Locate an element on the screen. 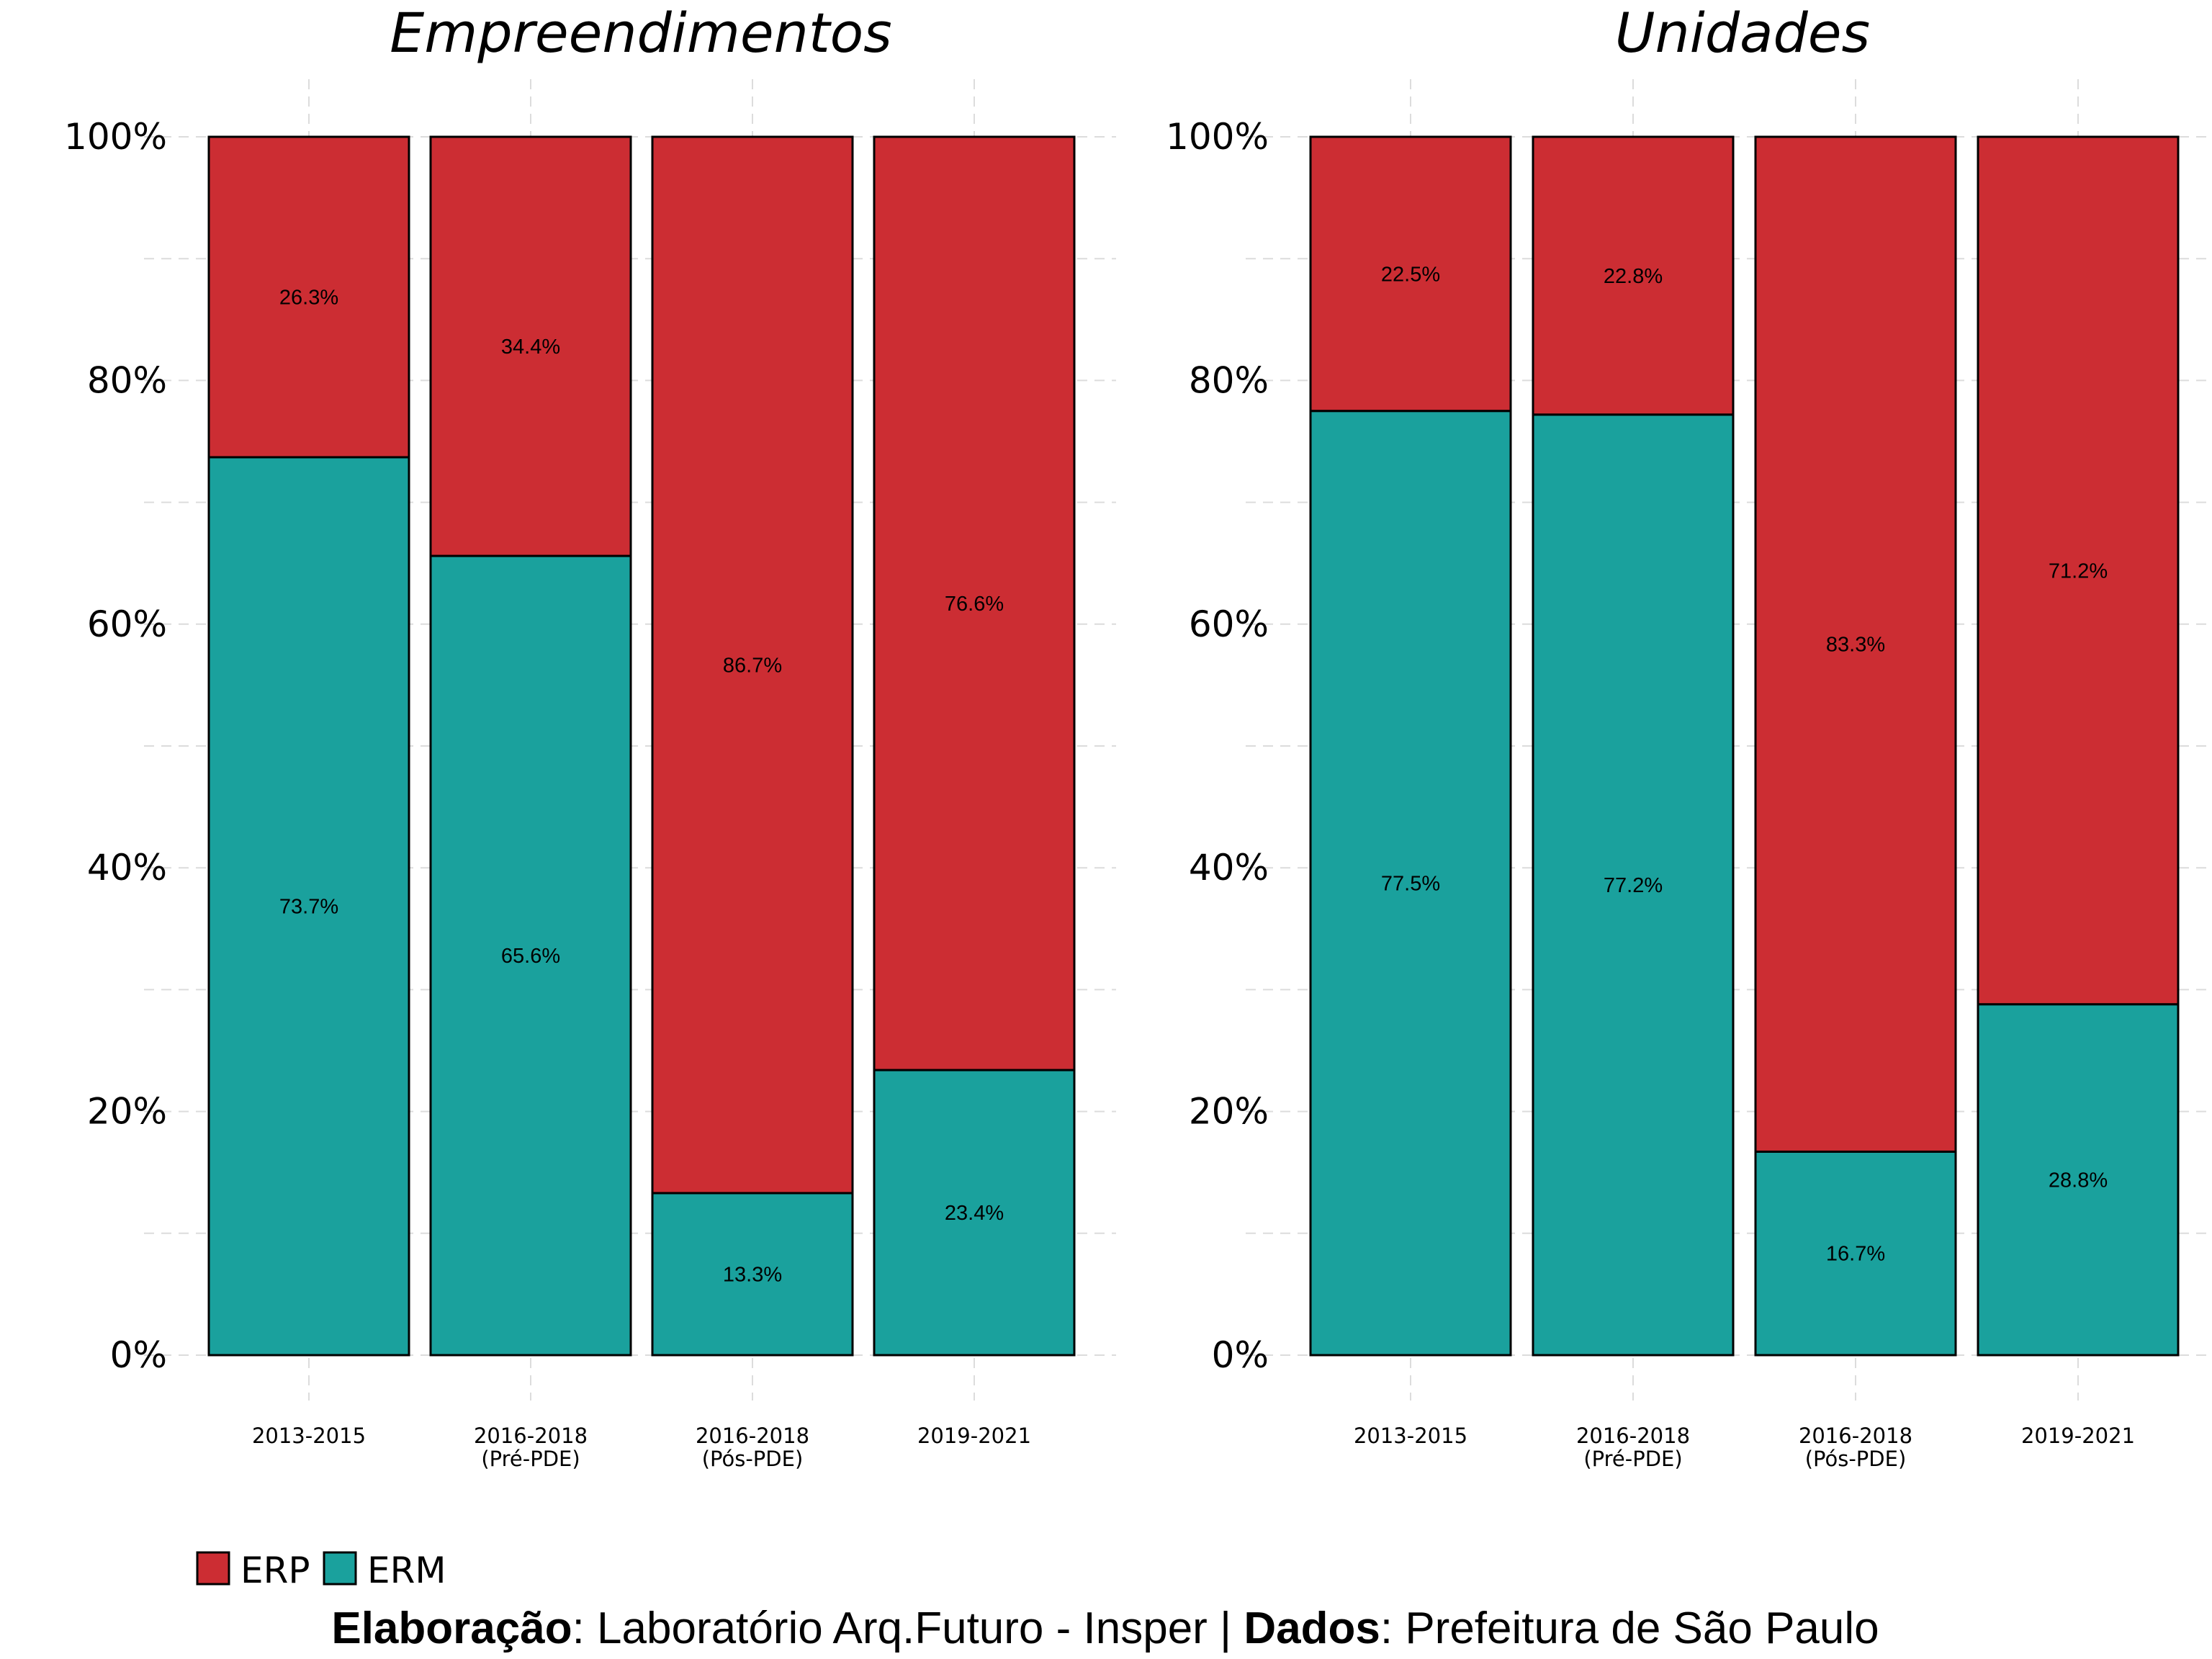 The image size is (2212, 1659). data-label-erp: 86.7% is located at coordinates (753, 665).